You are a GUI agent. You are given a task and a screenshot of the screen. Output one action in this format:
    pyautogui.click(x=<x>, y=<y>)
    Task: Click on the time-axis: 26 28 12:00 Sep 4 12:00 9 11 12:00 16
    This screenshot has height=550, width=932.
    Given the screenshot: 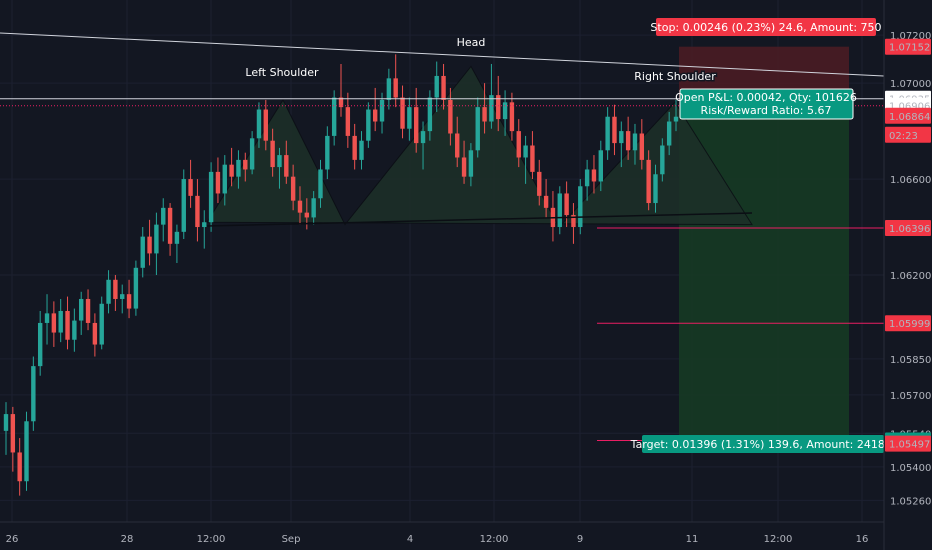 What is the action you would take?
    pyautogui.click(x=442, y=533)
    